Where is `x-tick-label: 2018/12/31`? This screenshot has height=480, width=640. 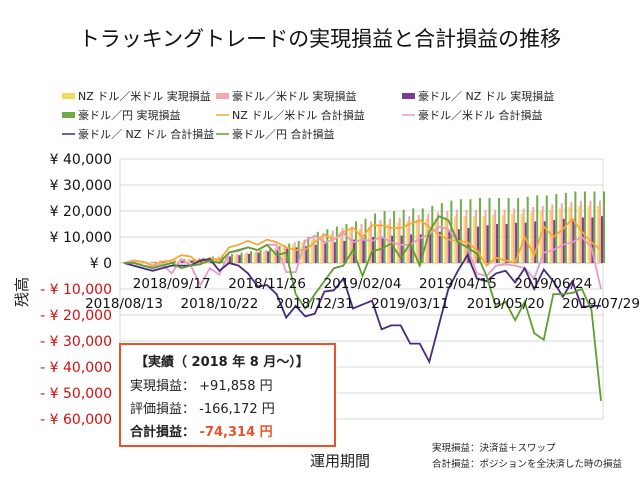 x-tick-label: 2018/12/31 is located at coordinates (315, 304).